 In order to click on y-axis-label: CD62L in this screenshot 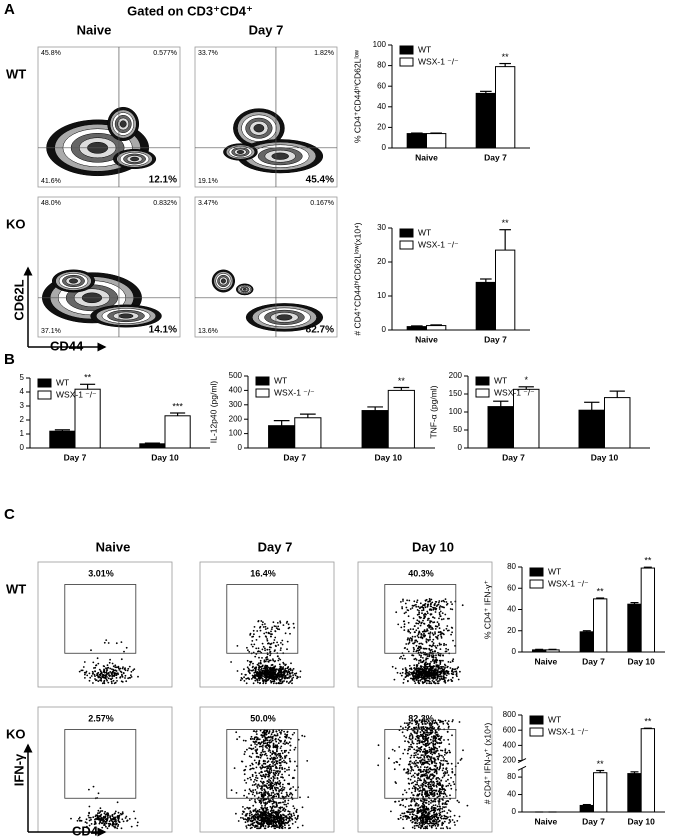, I will do `click(18, 299)`.